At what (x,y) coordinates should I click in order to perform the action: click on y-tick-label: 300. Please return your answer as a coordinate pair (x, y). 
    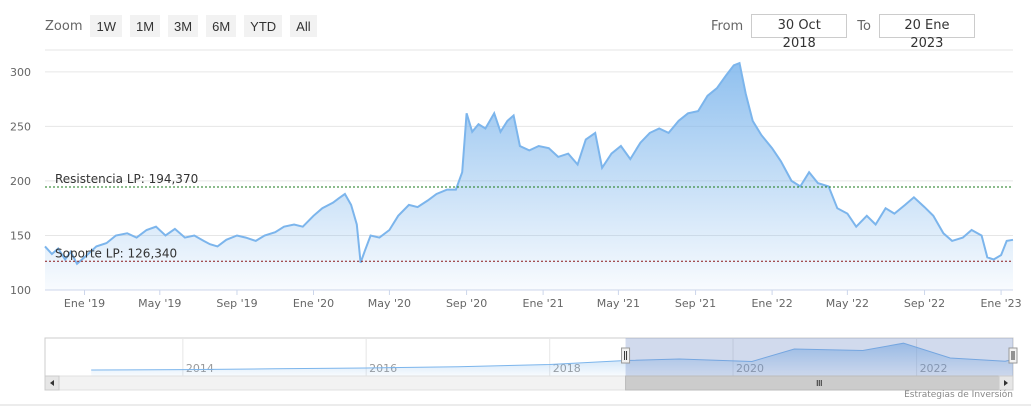
    Looking at the image, I should click on (20, 72).